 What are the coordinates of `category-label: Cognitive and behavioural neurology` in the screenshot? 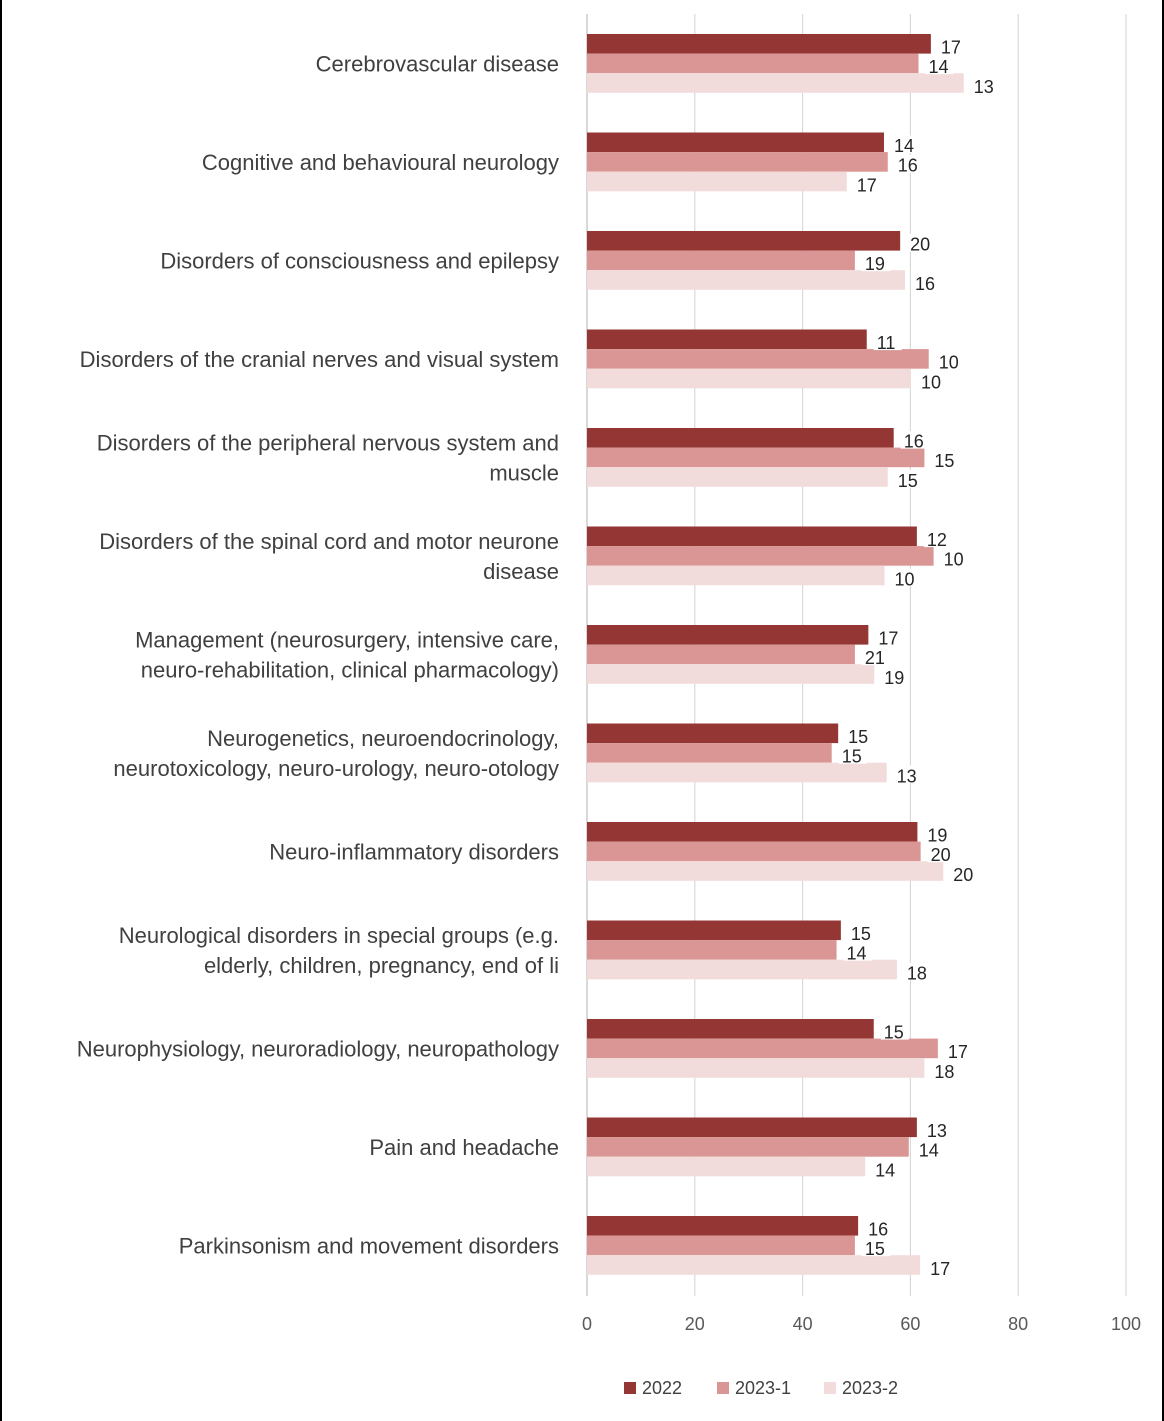 It's located at (380, 162).